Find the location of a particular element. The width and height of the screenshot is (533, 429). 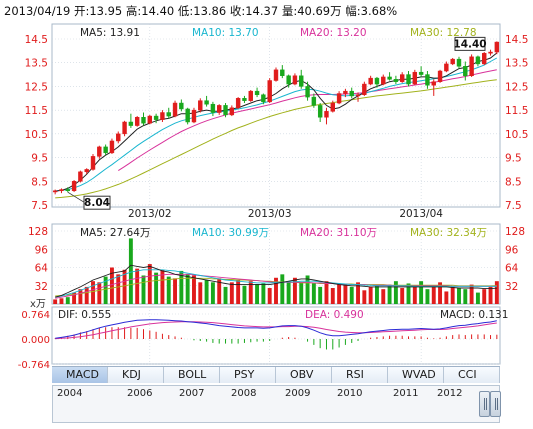

tab-wvad: WVAD is located at coordinates (416, 375).